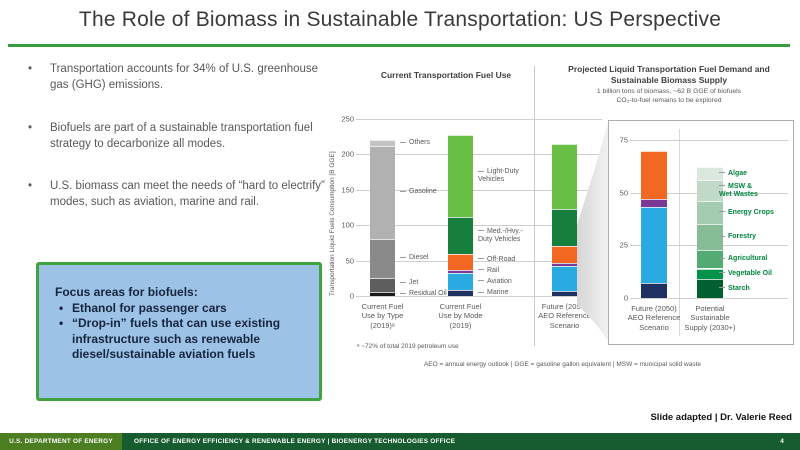 Image resolution: width=800 pixels, height=450 pixels. Describe the element at coordinates (510, 176) in the screenshot. I see `segment-label: Light-Duty Vehicles` at that location.